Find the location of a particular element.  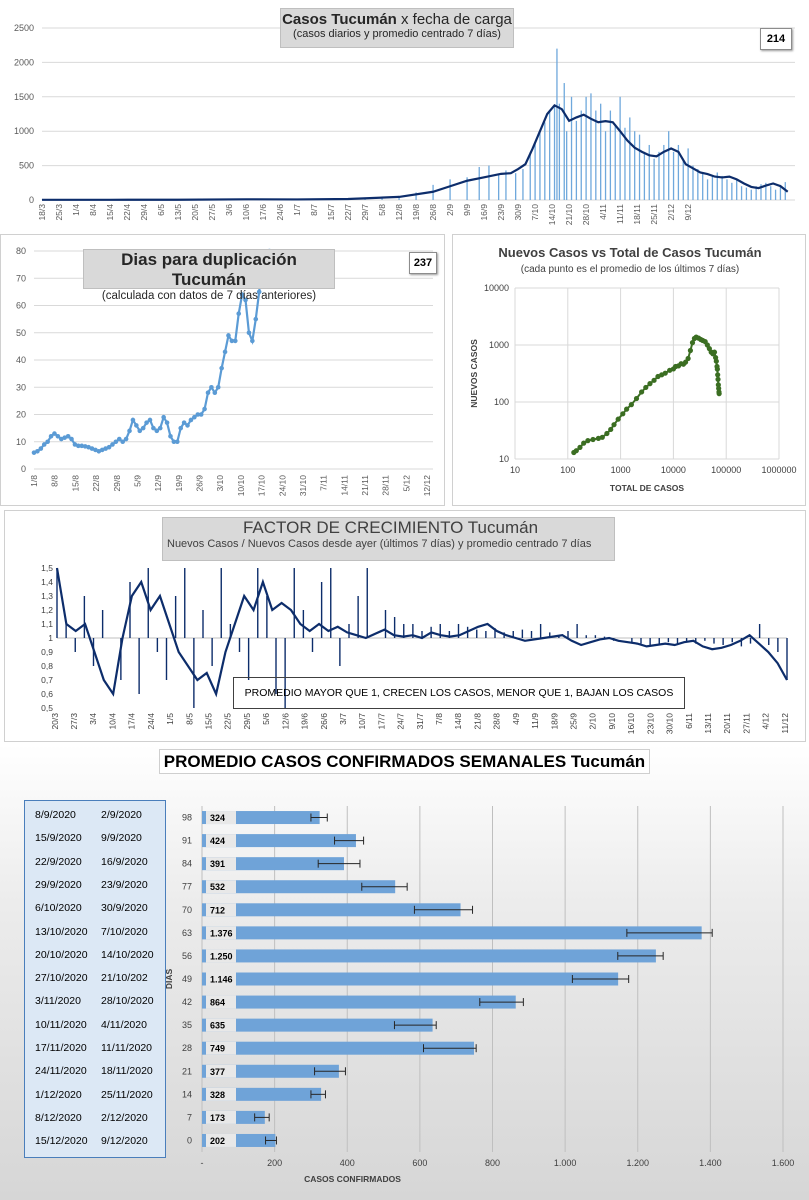

x-tick-label: 9/9 is located at coordinates (467, 210).